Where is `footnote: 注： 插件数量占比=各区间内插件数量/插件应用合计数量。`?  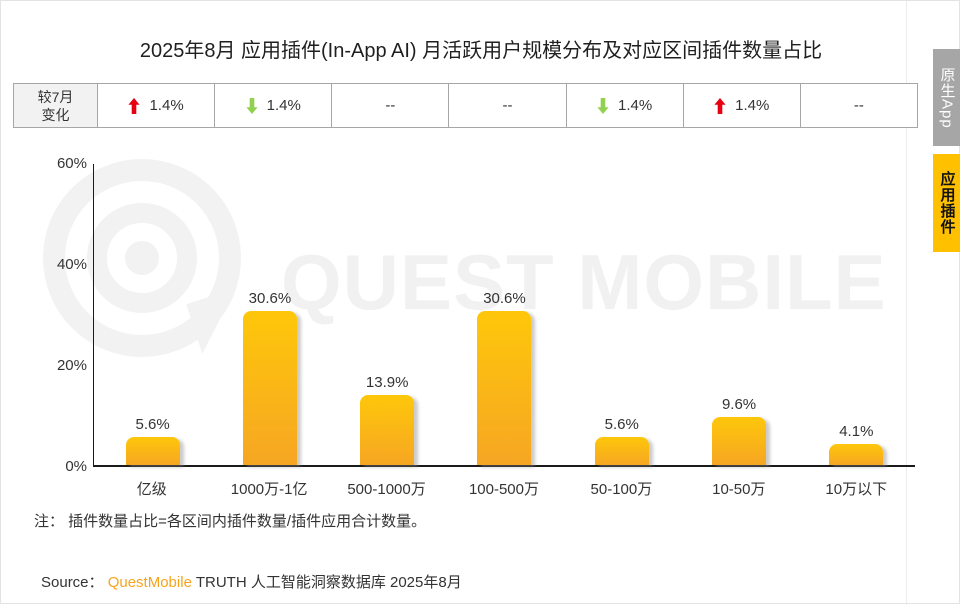
footnote: 注： 插件数量占比=各区间内插件数量/插件应用合计数量。 is located at coordinates (230, 521).